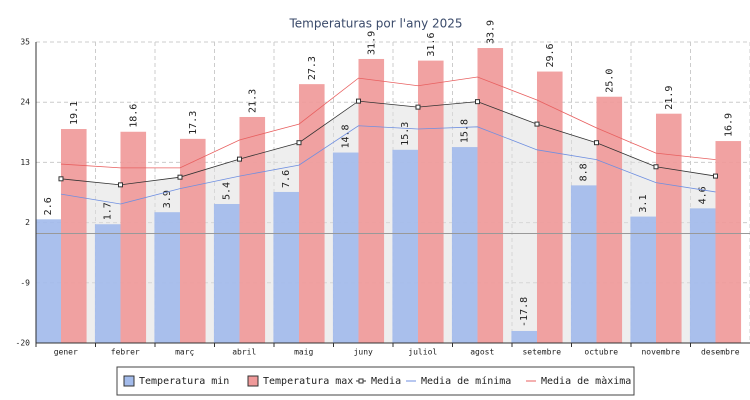 The image size is (750, 400). I want to click on value-label: 18.6, so click(133, 116).